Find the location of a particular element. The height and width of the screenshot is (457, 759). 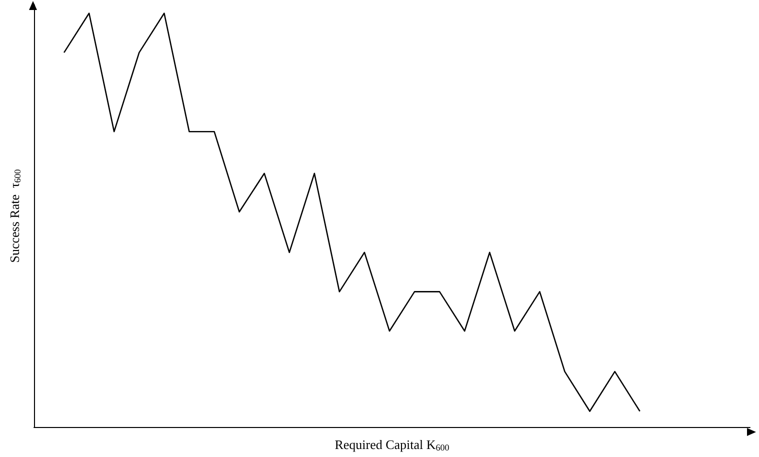

y-axis-title: Success Rate τ600 is located at coordinates (14, 215).